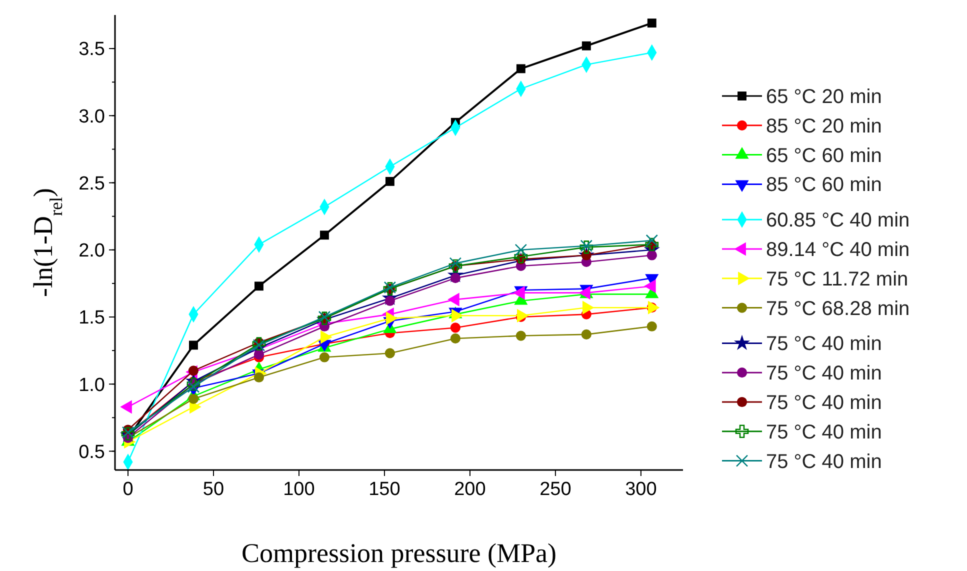  Describe the element at coordinates (91, 385) in the screenshot. I see `y-tick-label: 1.0` at that location.